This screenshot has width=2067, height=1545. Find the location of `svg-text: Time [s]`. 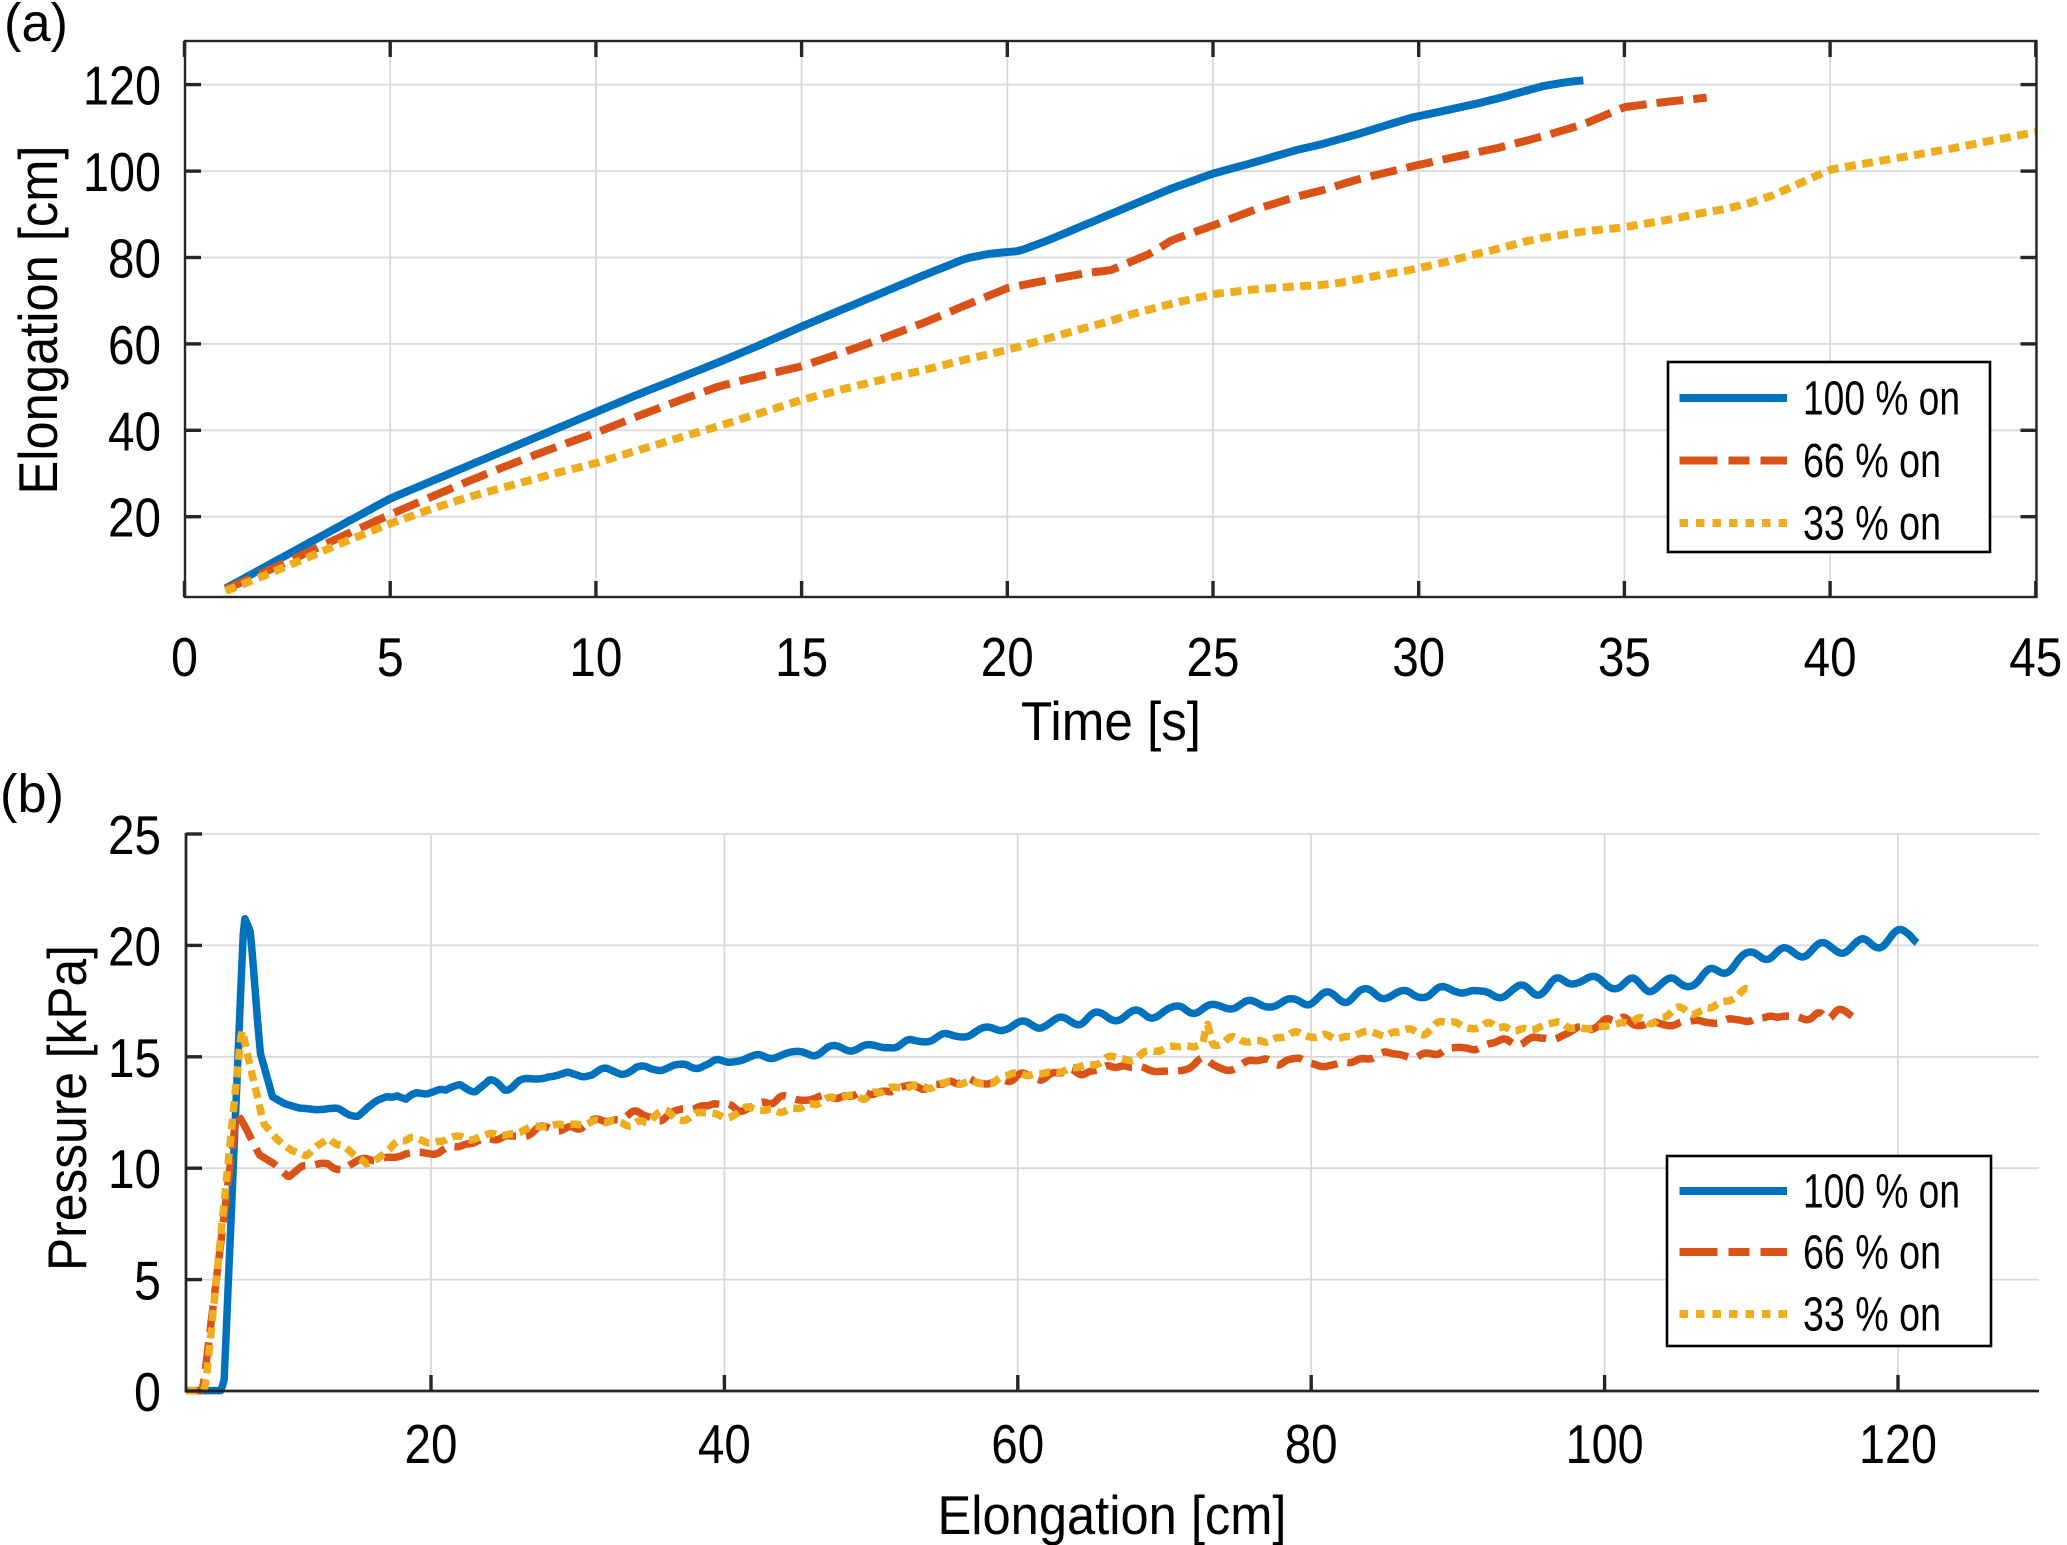

svg-text: Time [s] is located at coordinates (1111, 721).